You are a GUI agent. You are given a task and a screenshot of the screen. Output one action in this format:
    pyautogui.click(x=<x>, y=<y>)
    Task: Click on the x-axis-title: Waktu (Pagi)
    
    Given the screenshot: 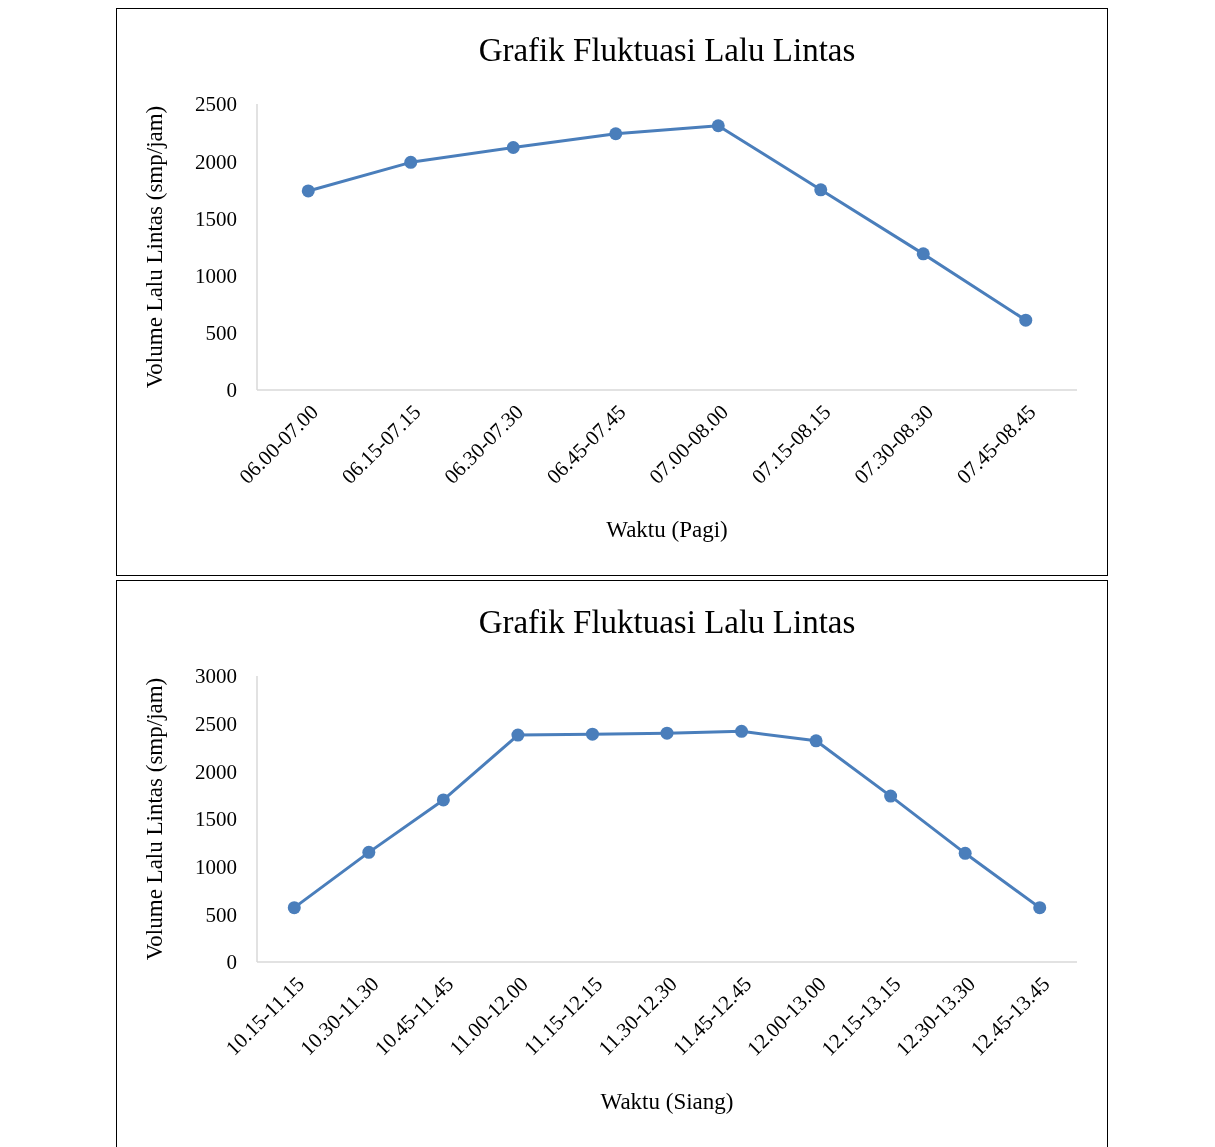 What is the action you would take?
    pyautogui.click(x=667, y=529)
    